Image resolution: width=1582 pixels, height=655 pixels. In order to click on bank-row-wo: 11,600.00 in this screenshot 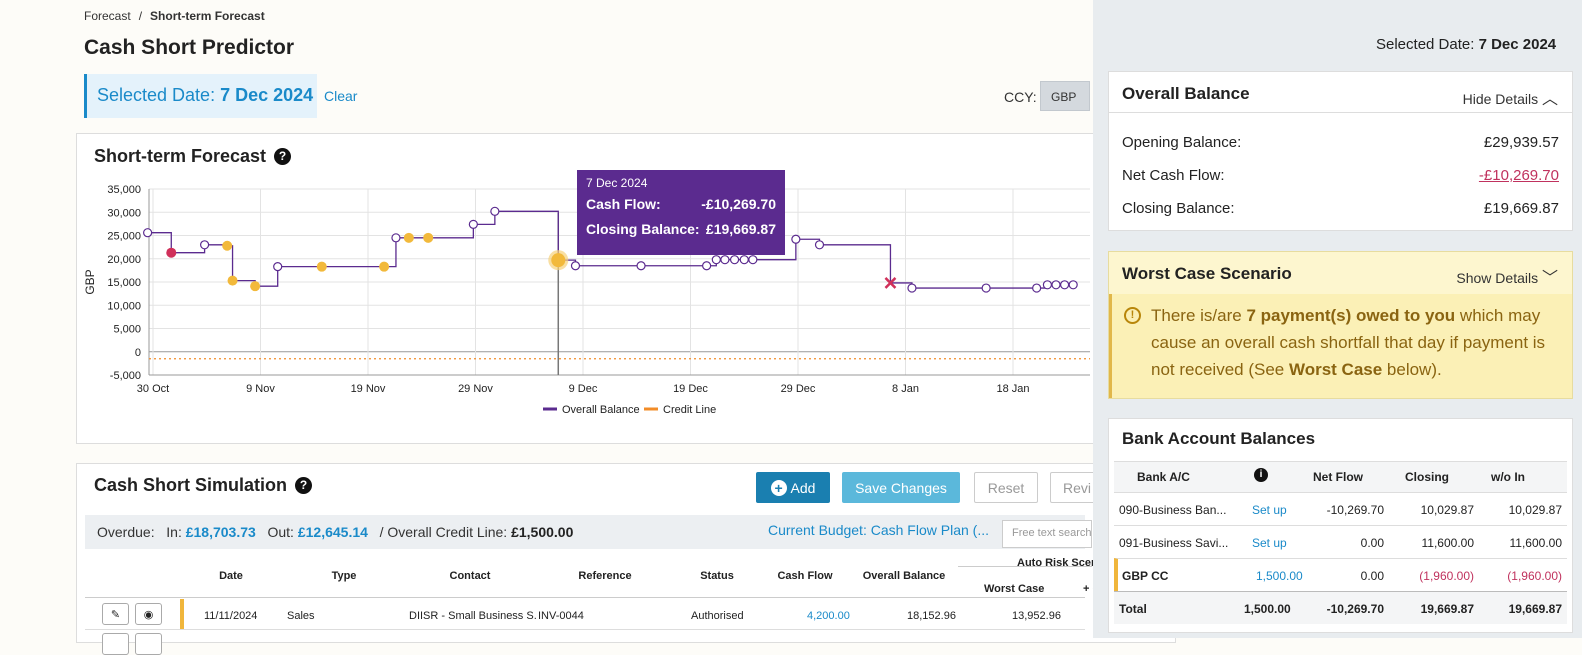, I will do `click(1536, 543)`.